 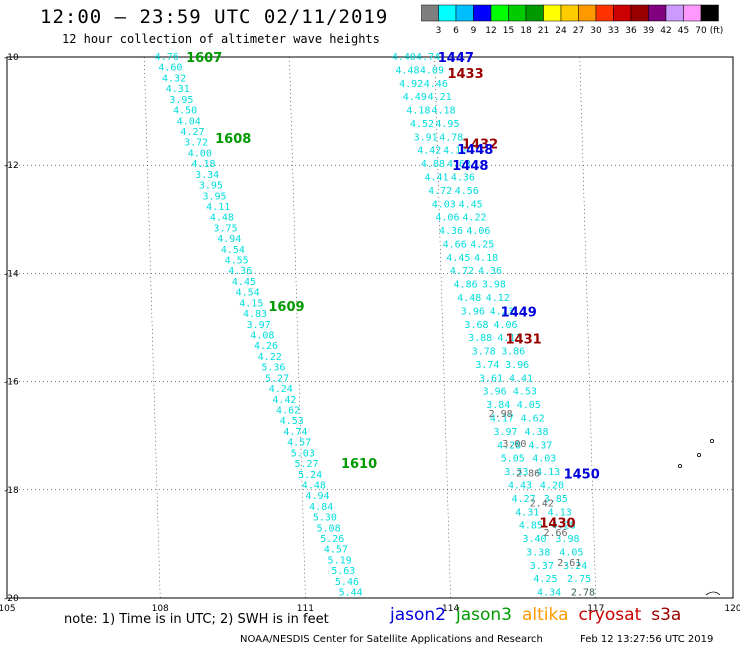 I want to click on colorbar-tick-label: 30, so click(x=596, y=31).